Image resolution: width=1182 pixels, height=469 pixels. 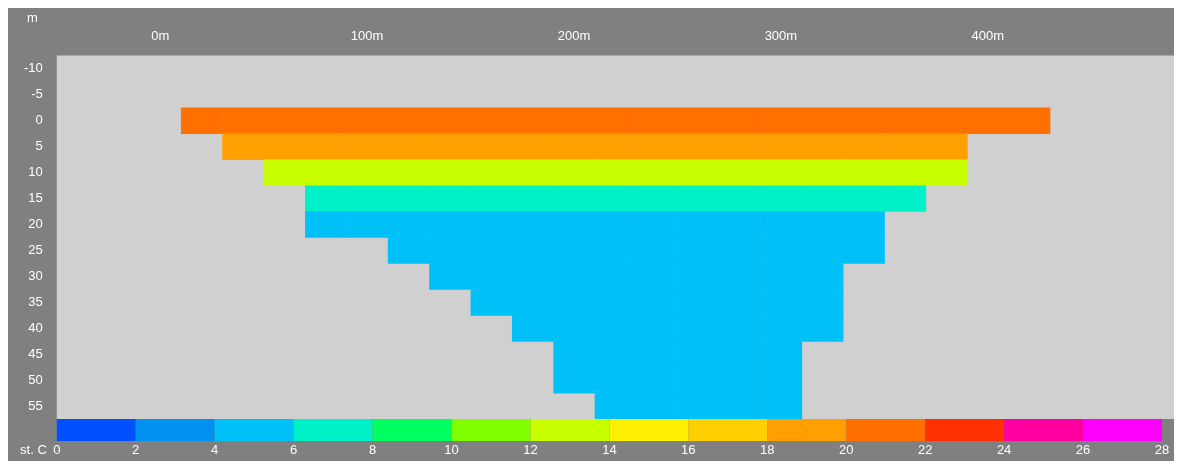 I want to click on x-tick-label: 200m, so click(x=574, y=36).